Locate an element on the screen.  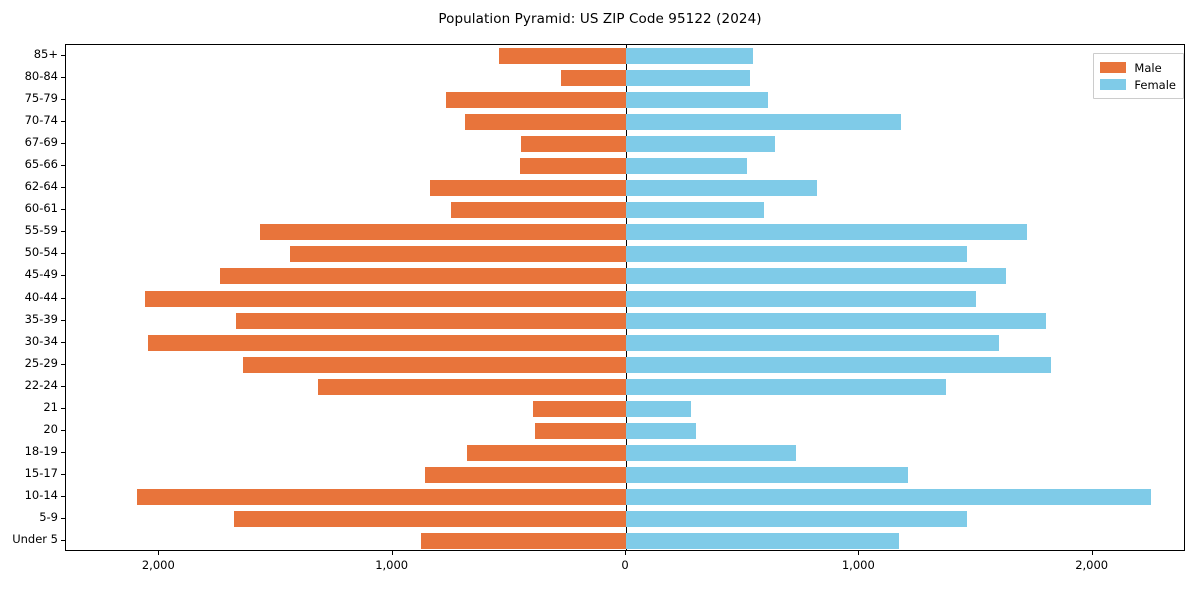
x-axis-label: 0 is located at coordinates (625, 565).